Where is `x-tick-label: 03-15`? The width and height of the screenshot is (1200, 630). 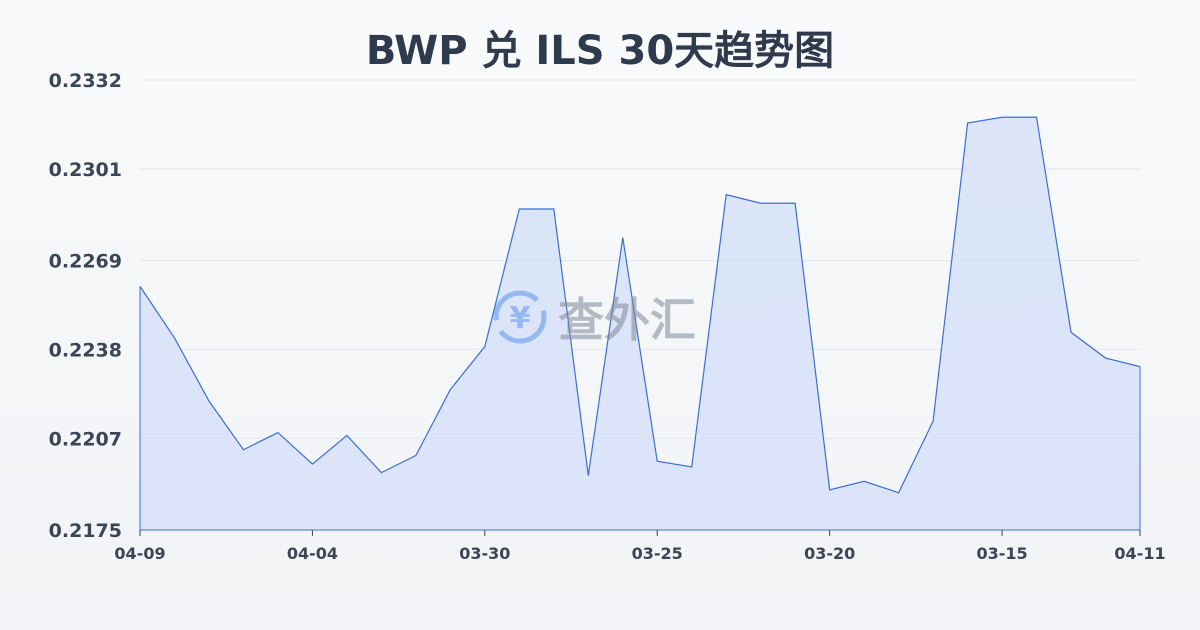 x-tick-label: 03-15 is located at coordinates (1001, 553).